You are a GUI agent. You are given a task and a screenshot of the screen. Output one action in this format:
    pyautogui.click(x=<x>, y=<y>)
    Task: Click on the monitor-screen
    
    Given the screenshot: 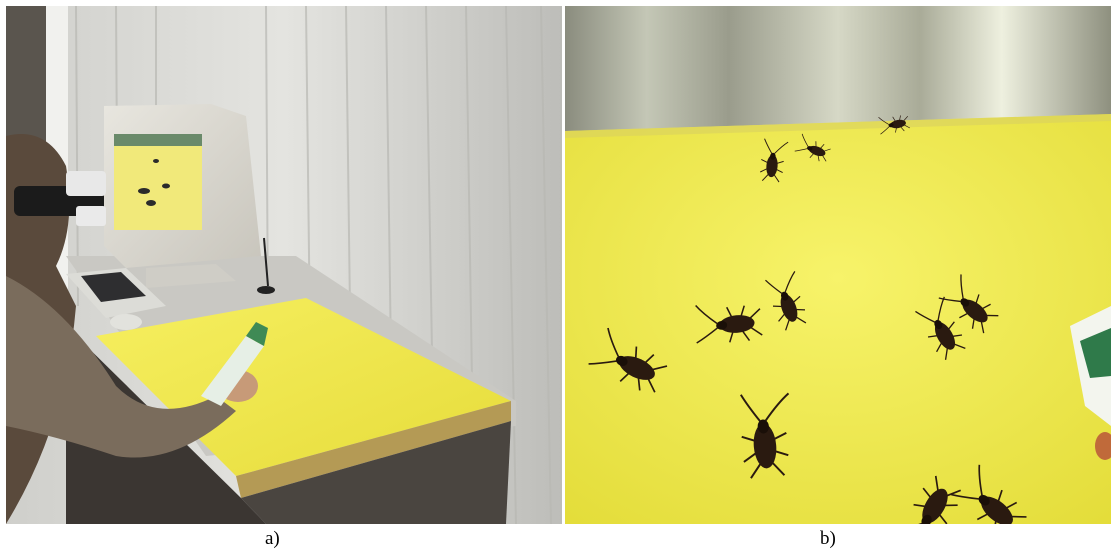 What is the action you would take?
    pyautogui.click(x=158, y=182)
    